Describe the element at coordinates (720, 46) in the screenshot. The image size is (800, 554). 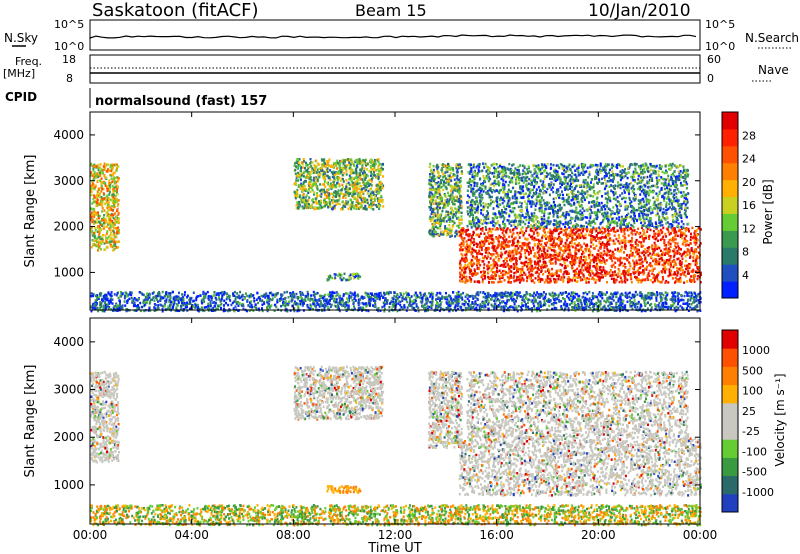
I see `noise-tick-bottom-right: 10^0` at that location.